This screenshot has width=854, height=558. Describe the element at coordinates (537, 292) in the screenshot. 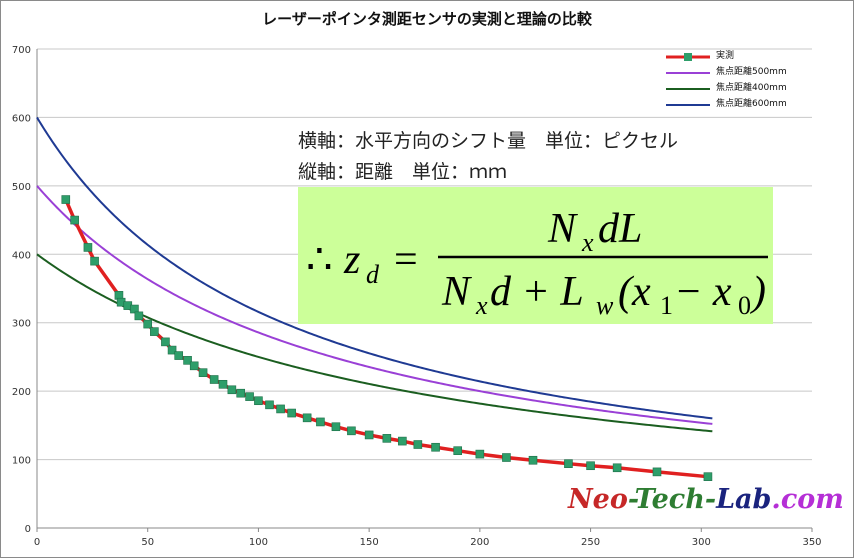

I see `formula-den-d-plus: d + L` at that location.